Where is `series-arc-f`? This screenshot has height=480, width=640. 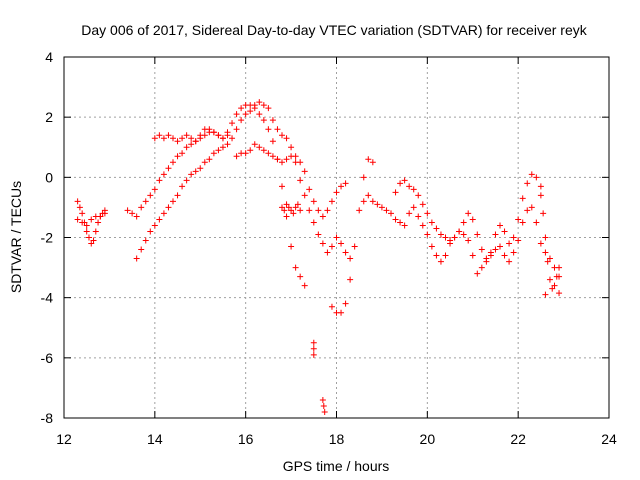 series-arc-f is located at coordinates (291, 180).